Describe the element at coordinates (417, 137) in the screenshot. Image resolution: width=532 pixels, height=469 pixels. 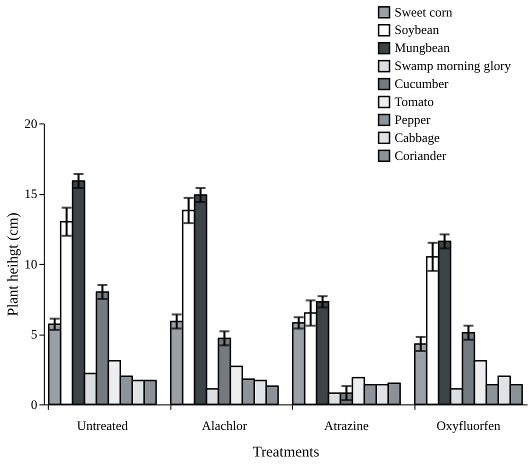
I see `legend-label: Cabbage` at that location.